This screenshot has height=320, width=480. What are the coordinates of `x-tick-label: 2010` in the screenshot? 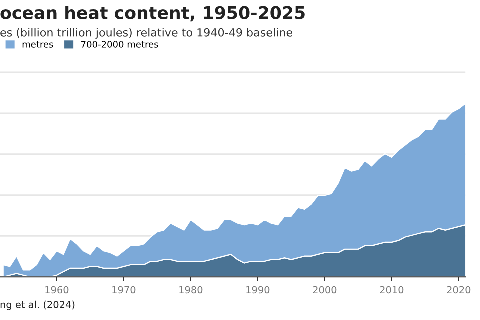 It's located at (392, 290).